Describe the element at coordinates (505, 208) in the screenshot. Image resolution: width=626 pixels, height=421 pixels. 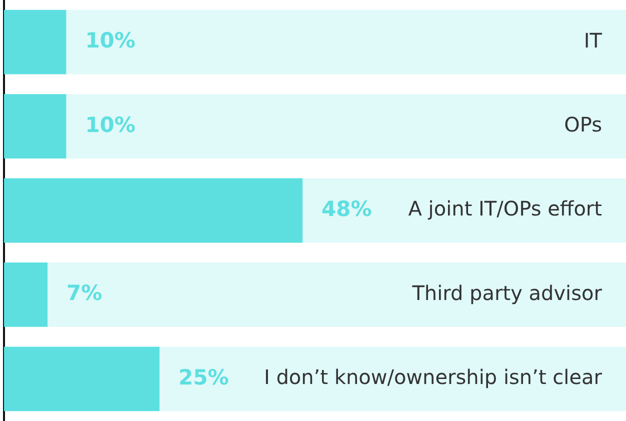
I see `y-tick-label: A joint IT/OPs effort` at that location.